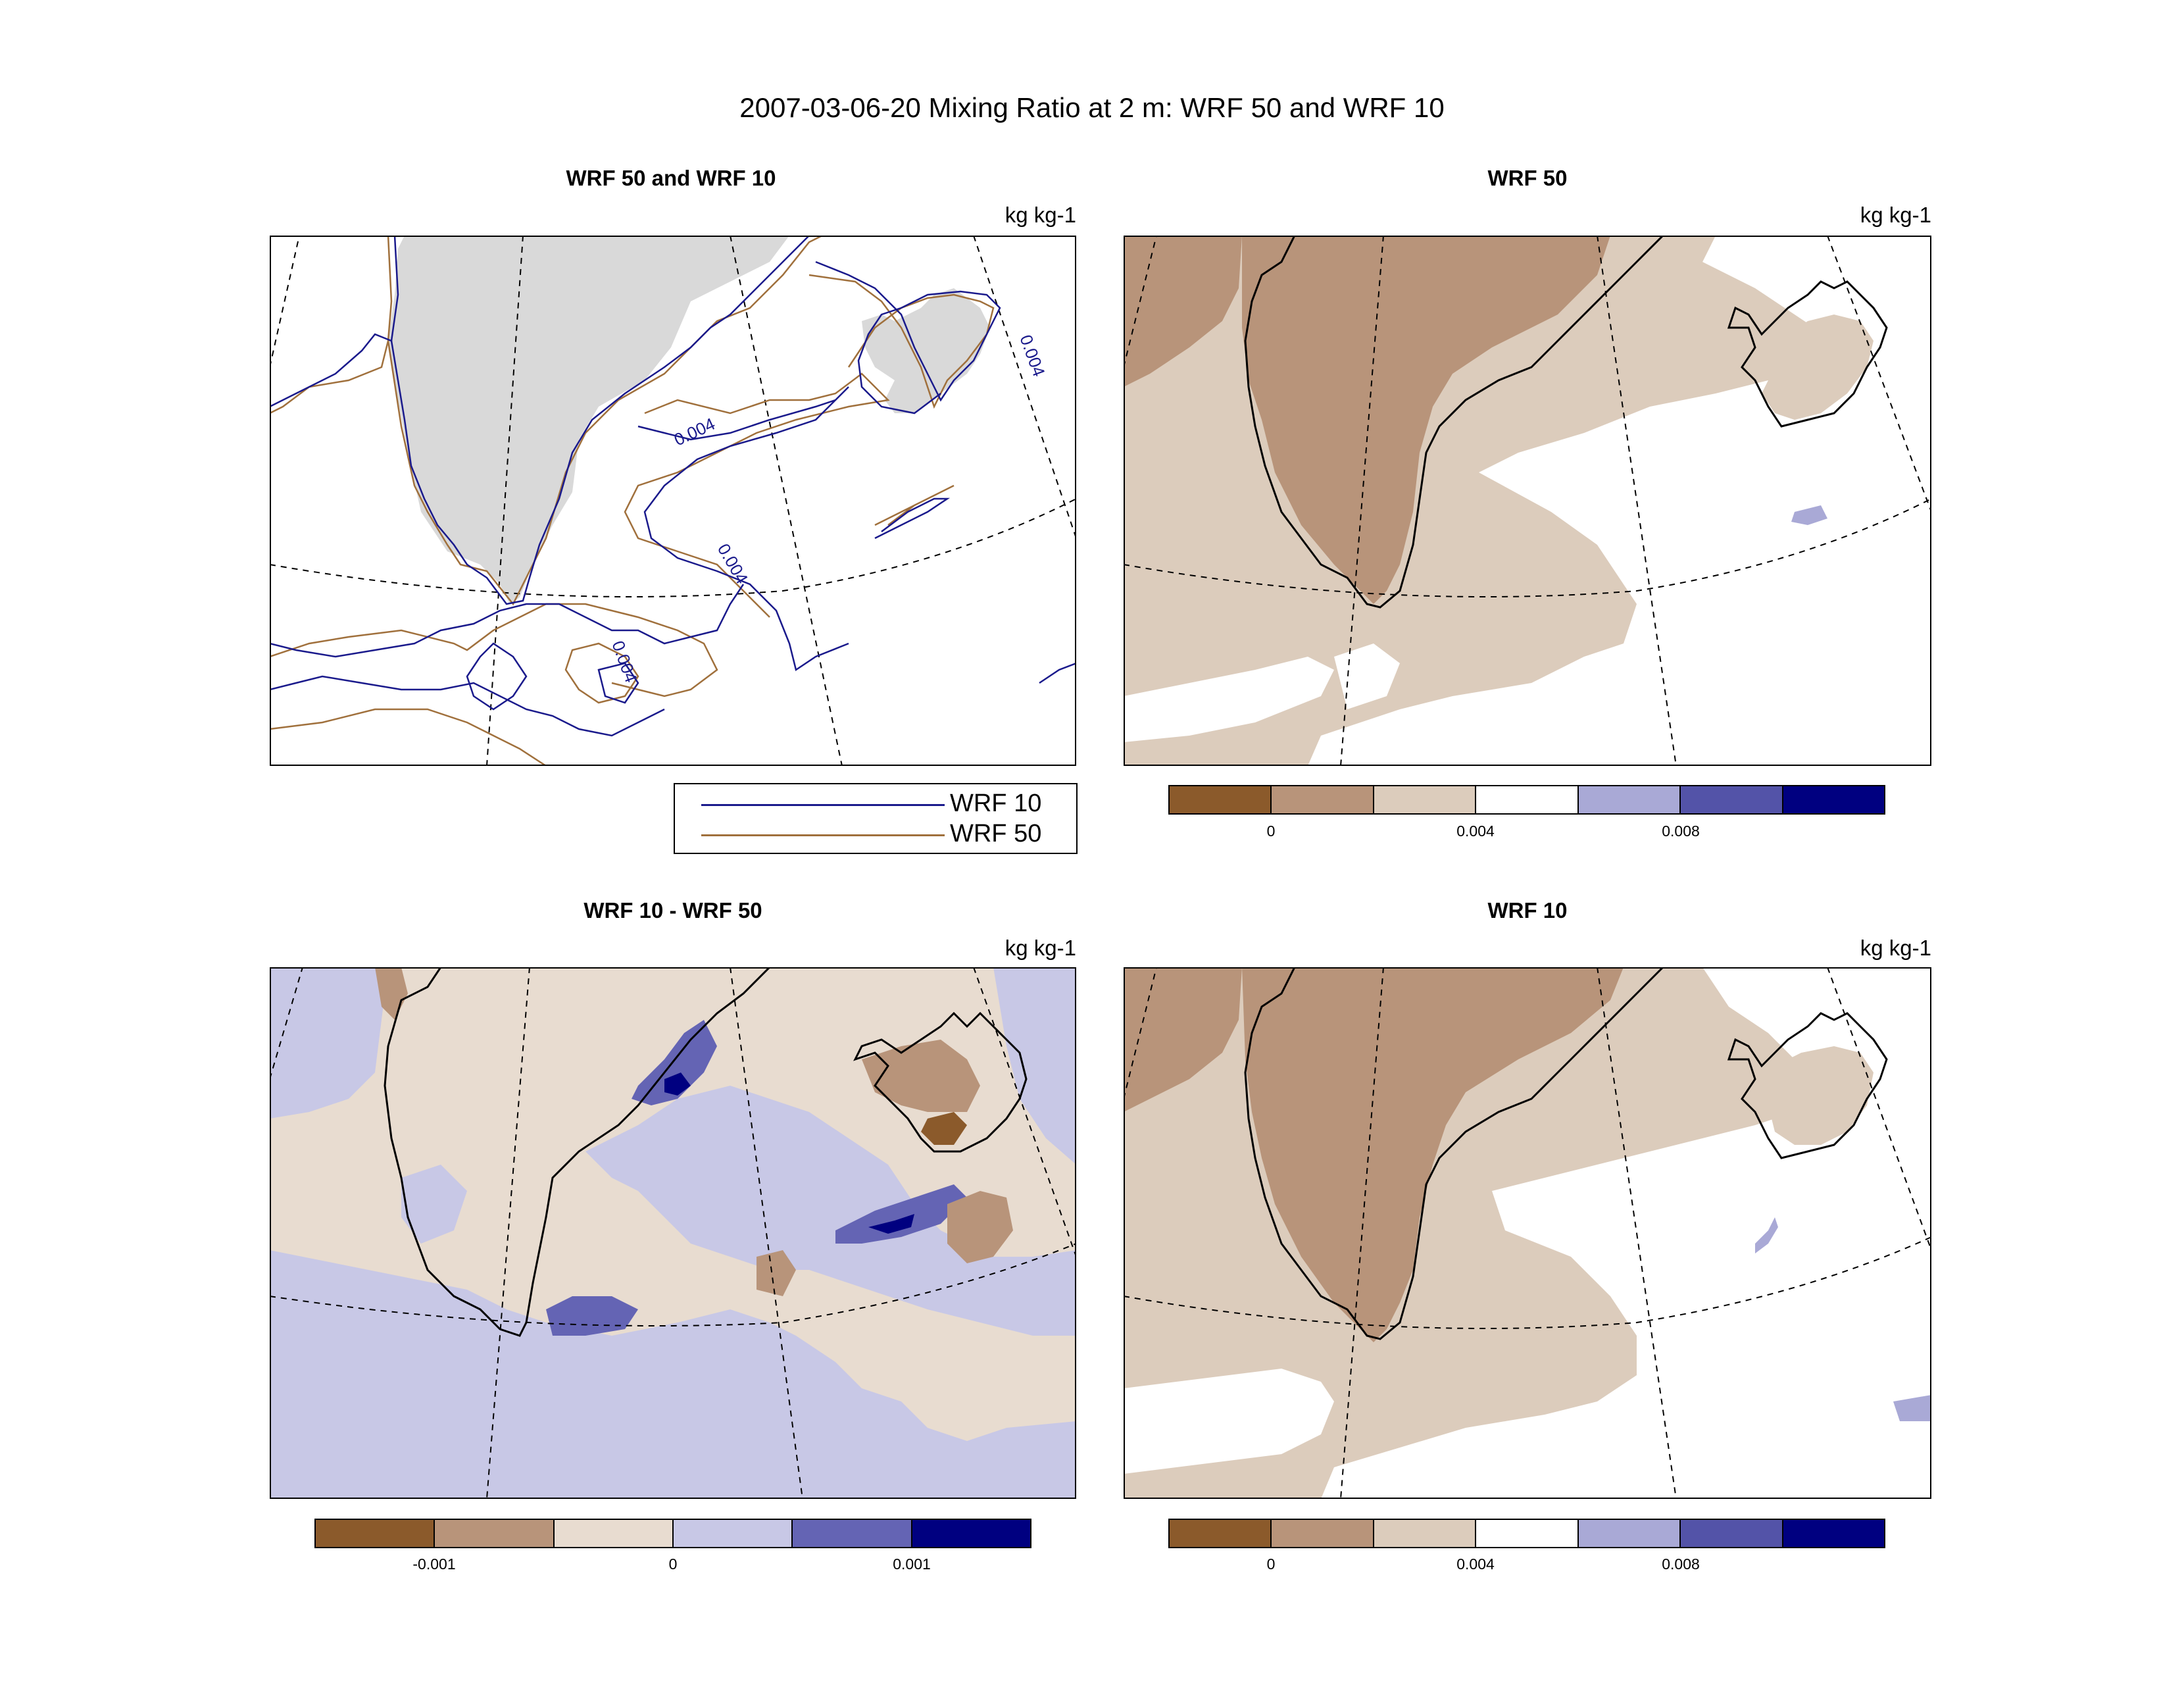  Describe the element at coordinates (776, 1273) in the screenshot. I see `tan-patch-south` at that location.